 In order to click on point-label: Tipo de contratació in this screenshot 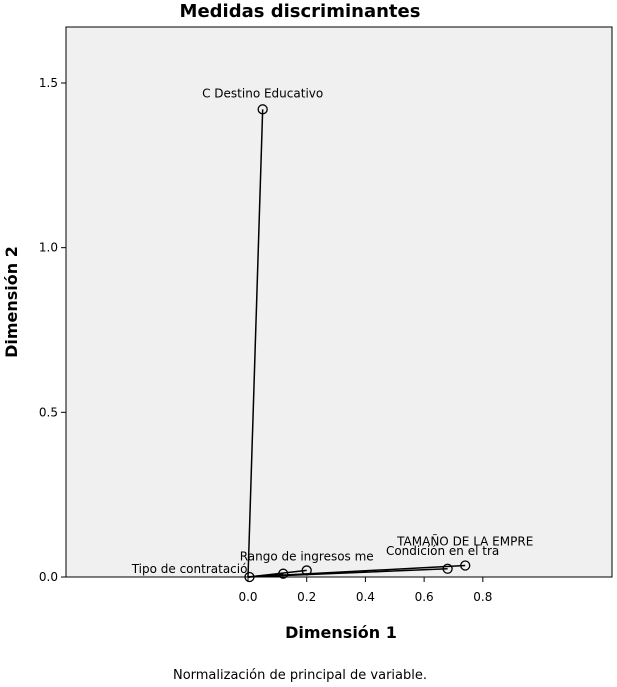, I will do `click(189, 569)`.